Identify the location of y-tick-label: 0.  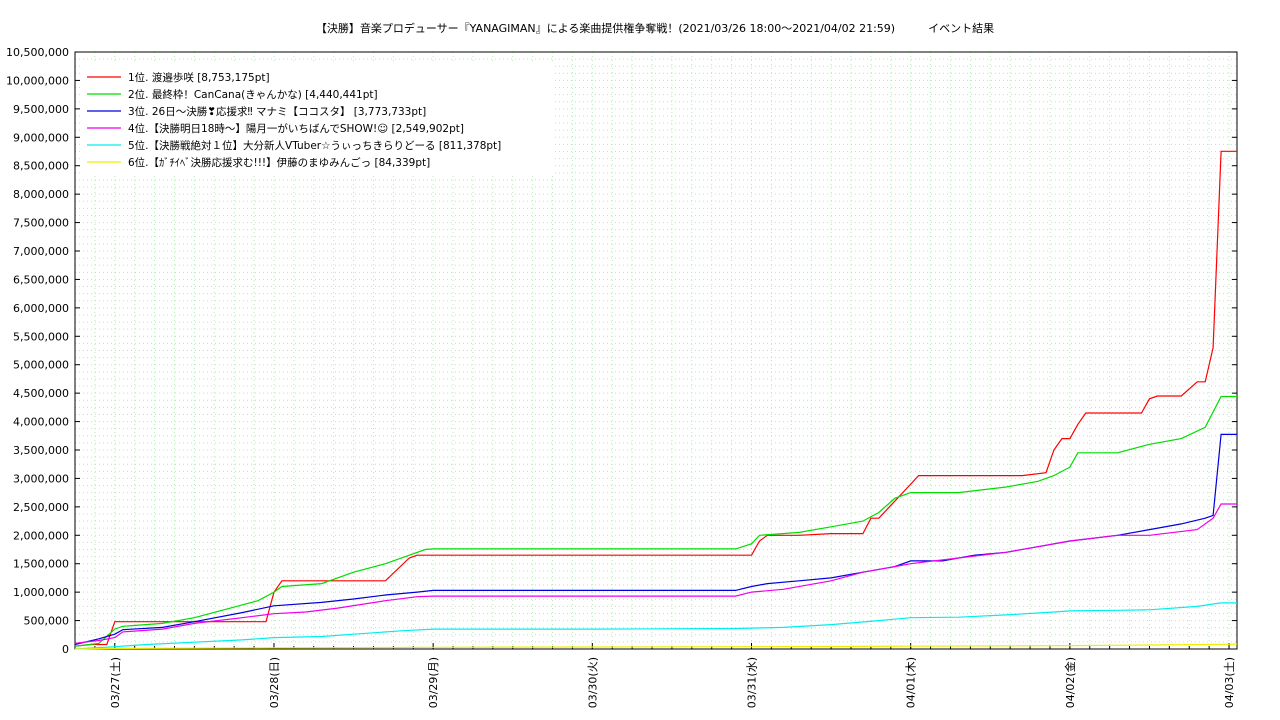
(65, 649).